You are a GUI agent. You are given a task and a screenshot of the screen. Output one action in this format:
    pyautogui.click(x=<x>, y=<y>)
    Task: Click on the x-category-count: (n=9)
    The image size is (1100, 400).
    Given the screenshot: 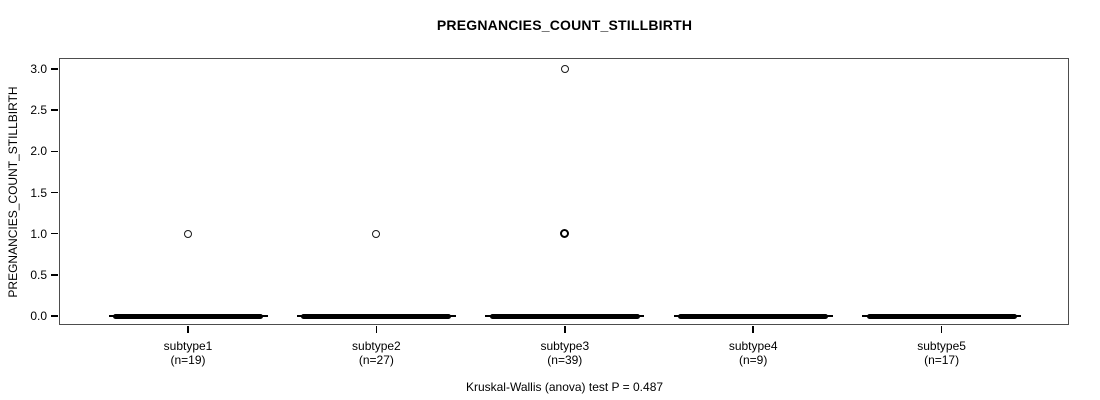 What is the action you would take?
    pyautogui.click(x=753, y=360)
    